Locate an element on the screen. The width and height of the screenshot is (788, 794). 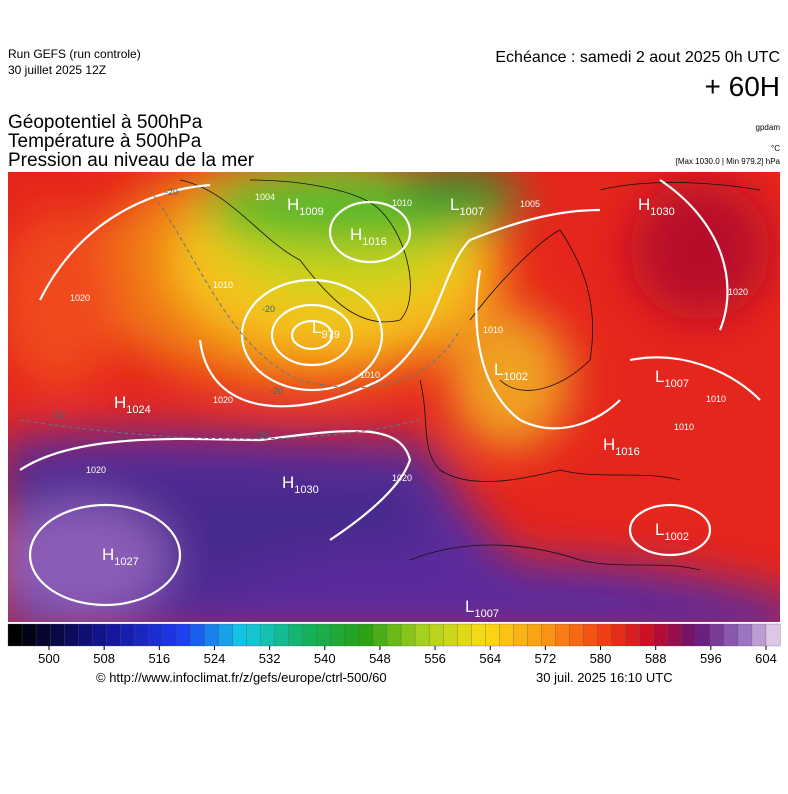
pressure-center: L1002 is located at coordinates (511, 371).